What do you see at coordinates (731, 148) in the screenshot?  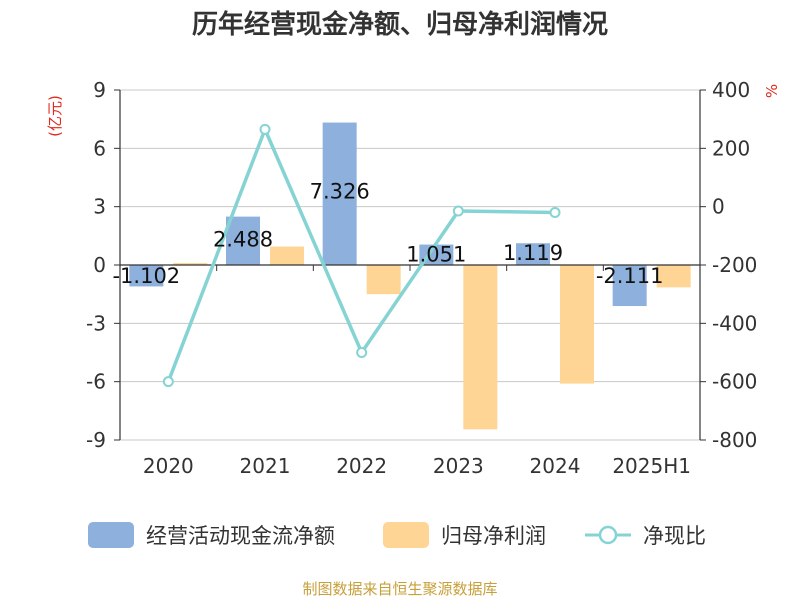 I see `right-tick-label: 200` at bounding box center [731, 148].